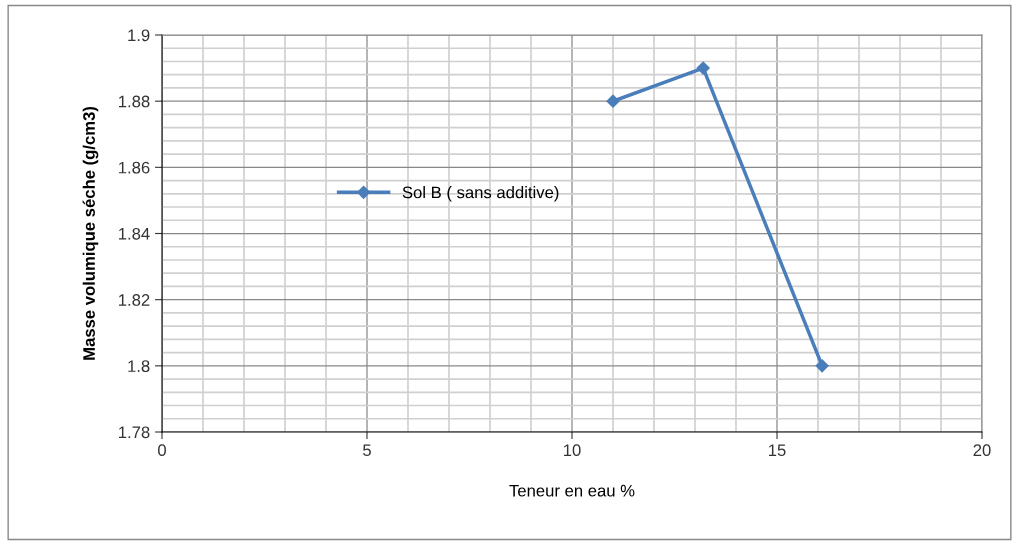 The image size is (1019, 545). Describe the element at coordinates (134, 432) in the screenshot. I see `y-tick-label: 1.78` at that location.